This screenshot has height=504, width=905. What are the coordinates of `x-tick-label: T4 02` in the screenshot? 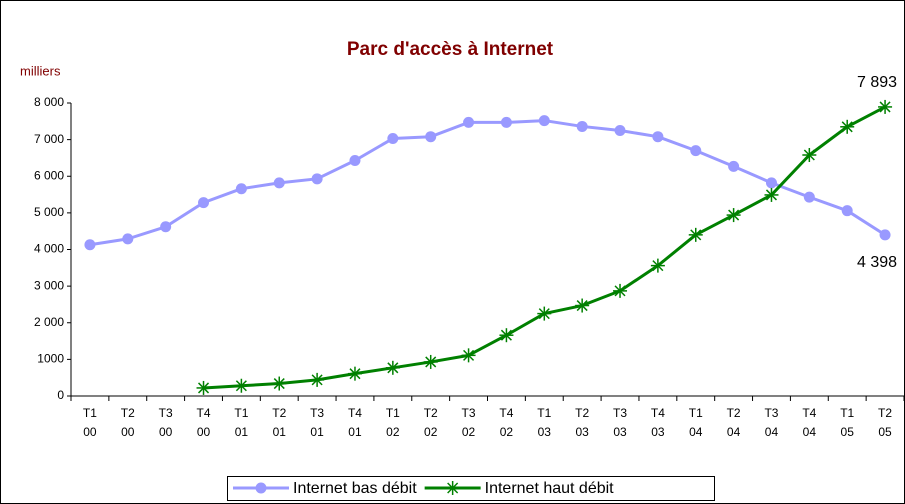 It's located at (506, 422).